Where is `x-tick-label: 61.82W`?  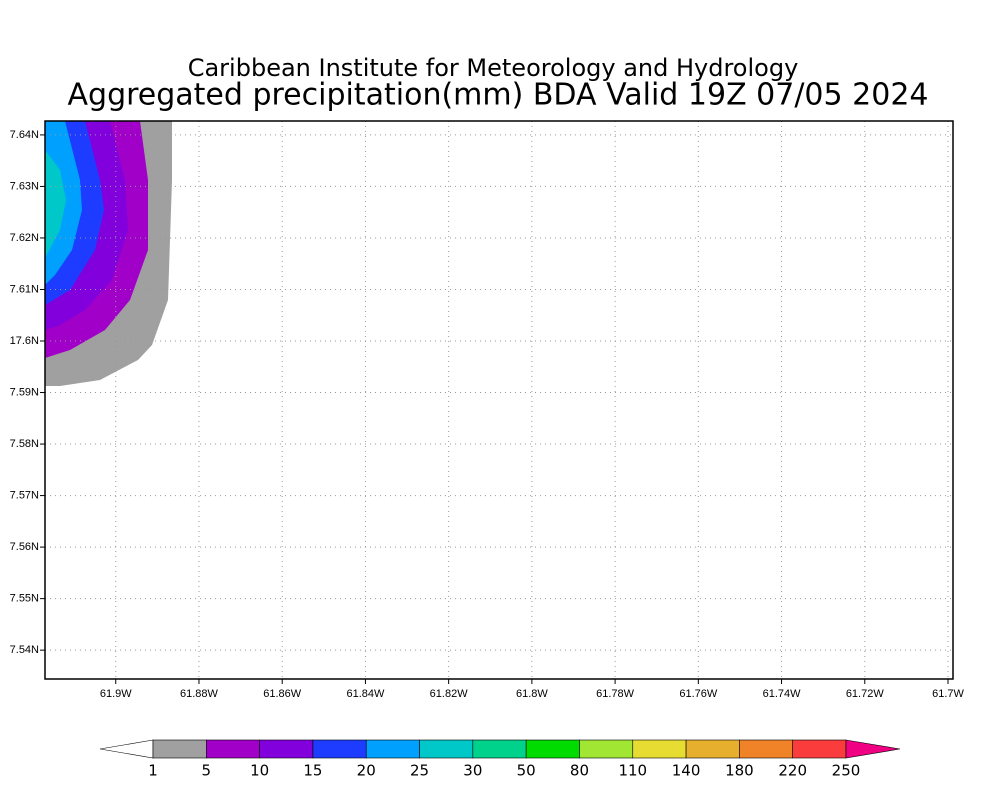 x-tick-label: 61.82W is located at coordinates (449, 694).